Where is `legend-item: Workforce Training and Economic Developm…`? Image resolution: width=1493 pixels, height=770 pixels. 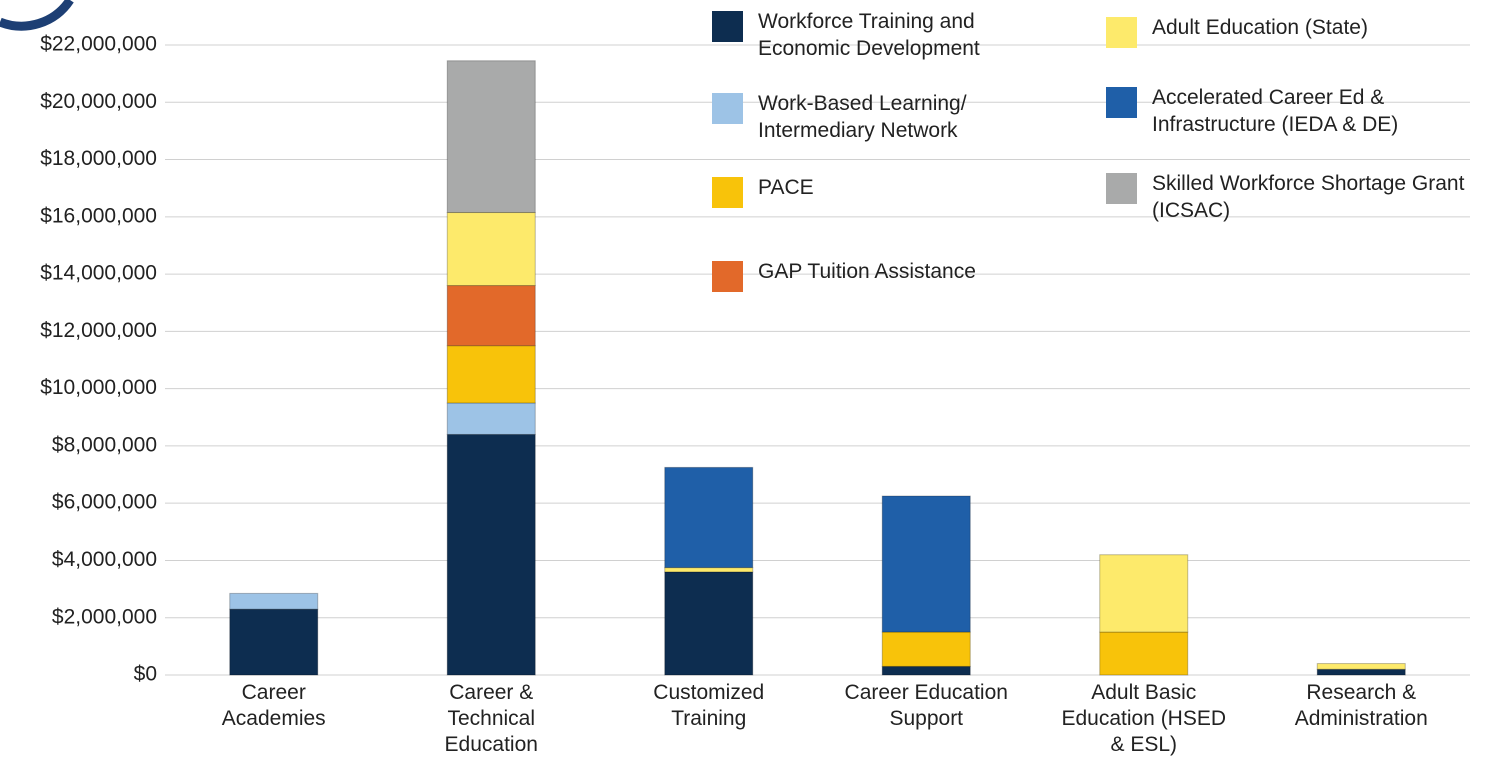
legend-item: Workforce Training and Economic Developm… is located at coordinates (877, 35).